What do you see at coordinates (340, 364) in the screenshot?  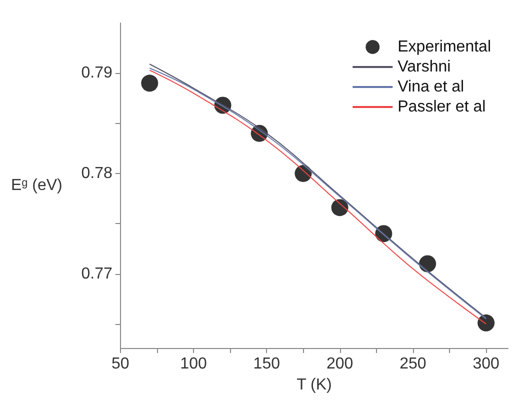 I see `x-tick-label: 200` at bounding box center [340, 364].